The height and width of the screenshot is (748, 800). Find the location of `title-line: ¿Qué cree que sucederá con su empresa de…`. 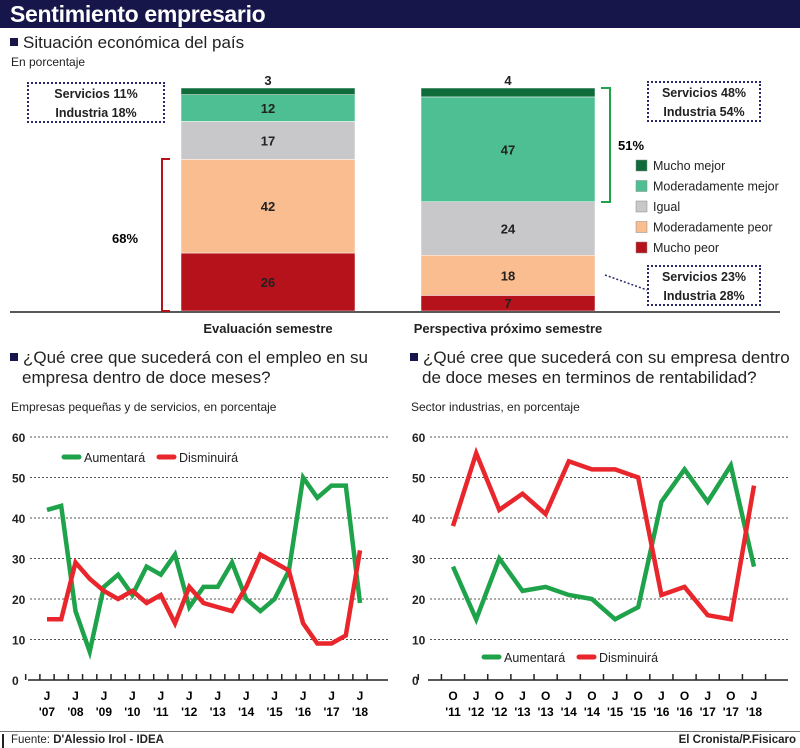

title-line: ¿Qué cree que sucederá con su empresa de… is located at coordinates (606, 357).